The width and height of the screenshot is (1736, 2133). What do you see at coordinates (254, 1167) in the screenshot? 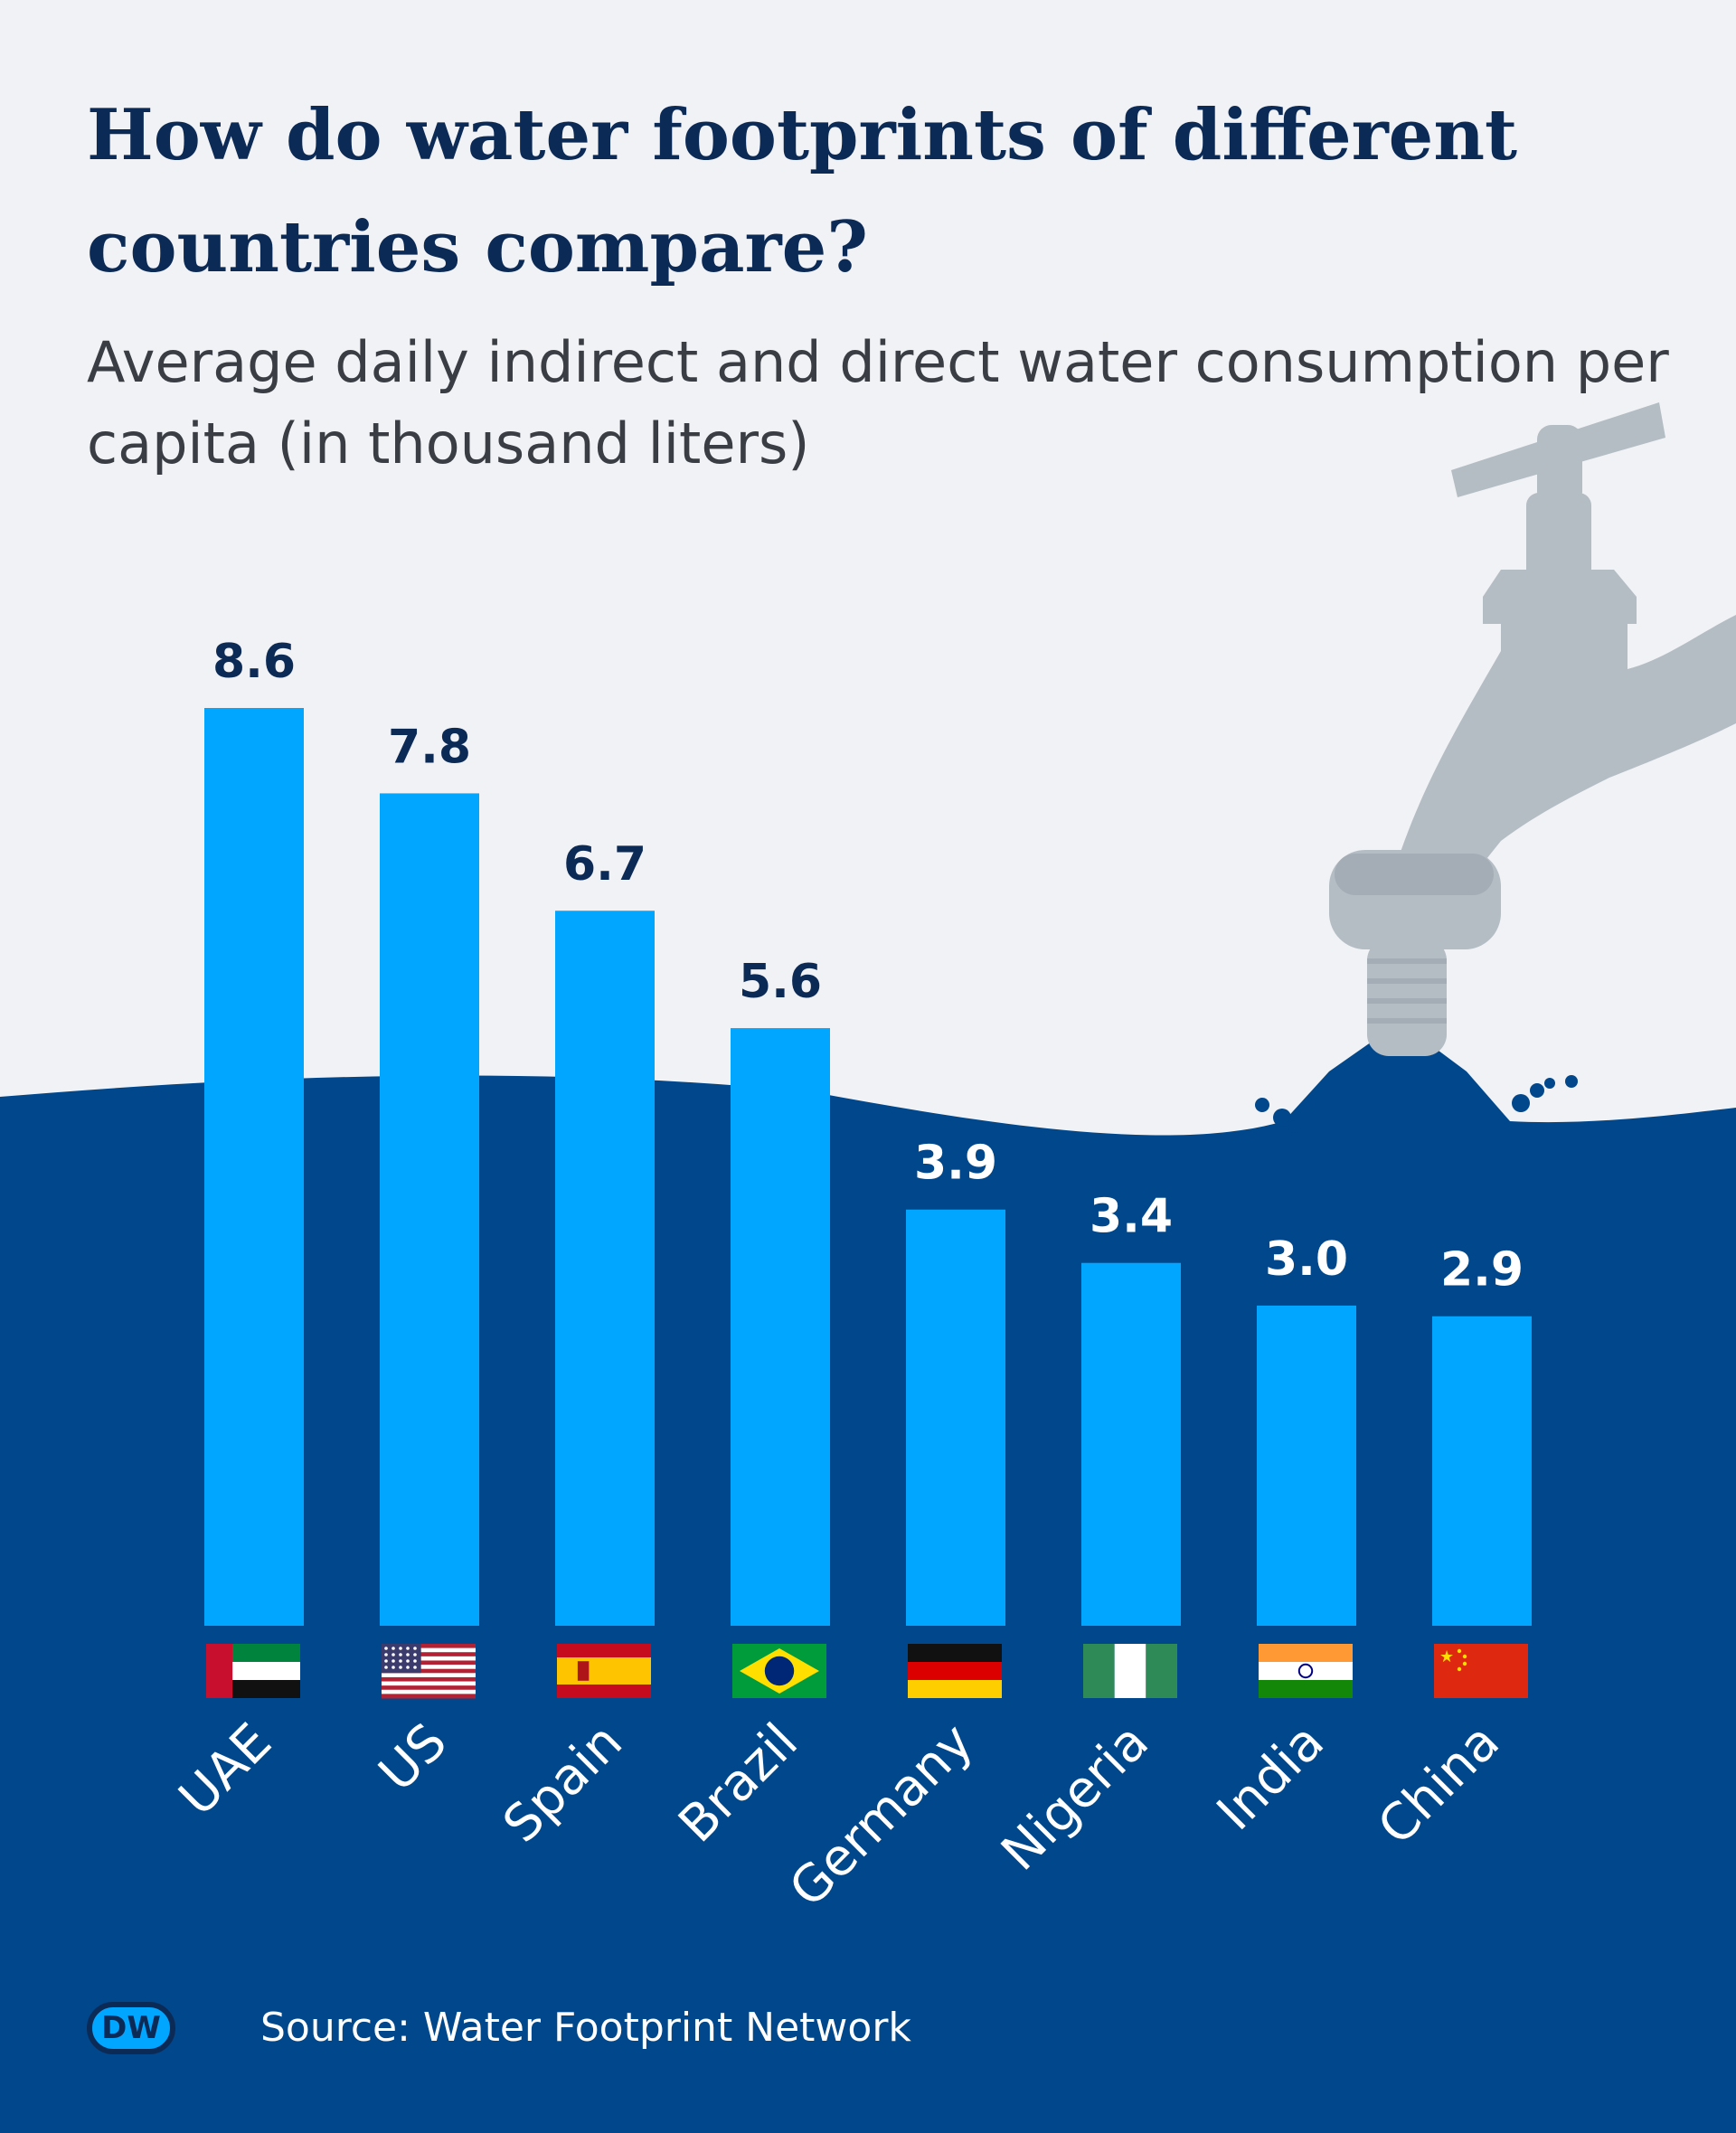
I see `bar-uae` at bounding box center [254, 1167].